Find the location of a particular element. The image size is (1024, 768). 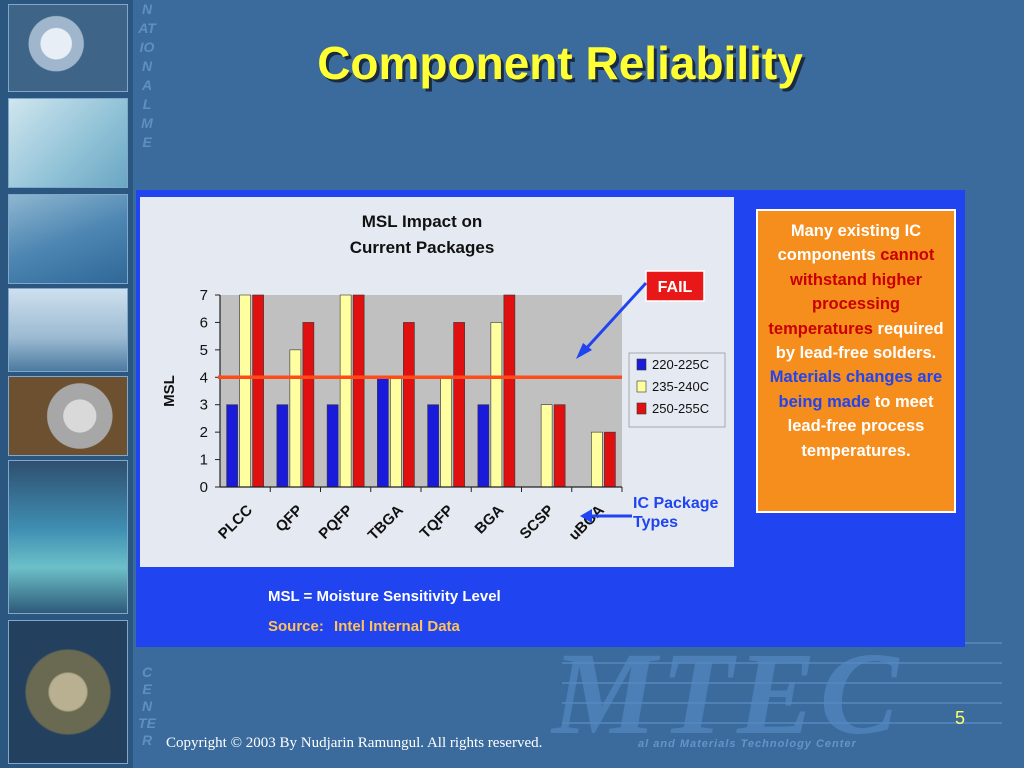

bar-scsp-250-255C is located at coordinates (559, 446).